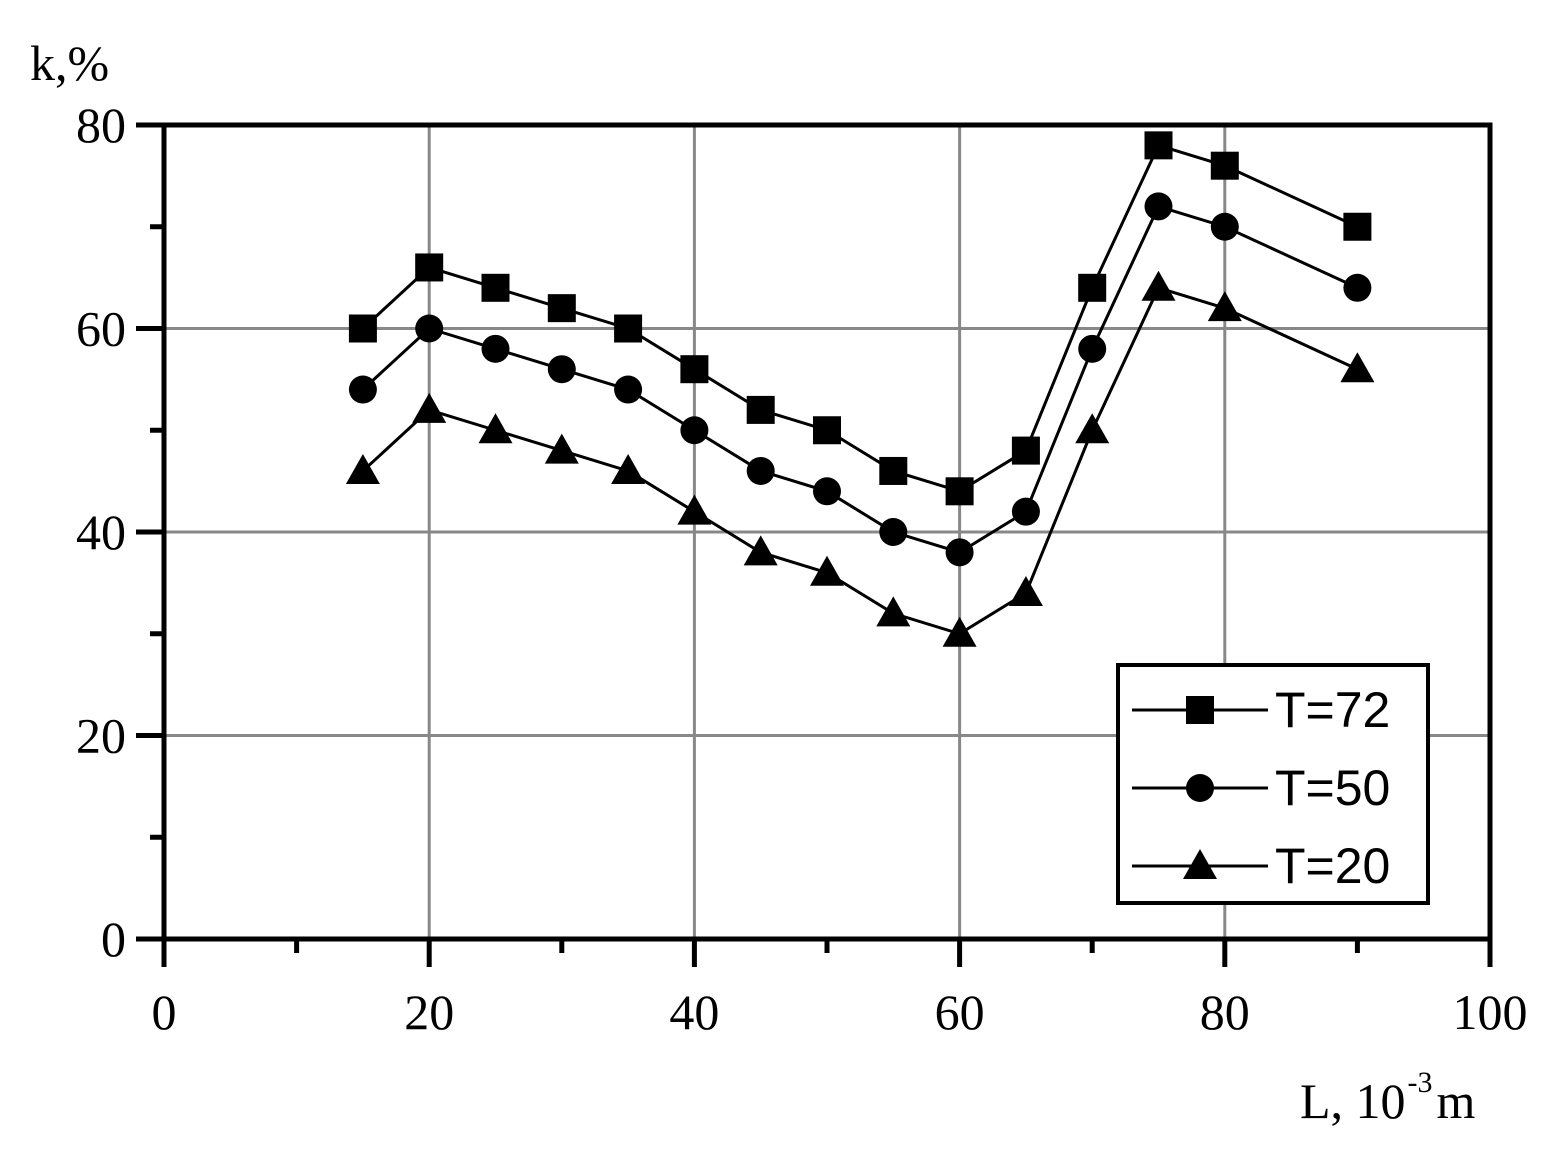 Image resolution: width=1567 pixels, height=1157 pixels. I want to click on legend-marker-circle, so click(1200, 788).